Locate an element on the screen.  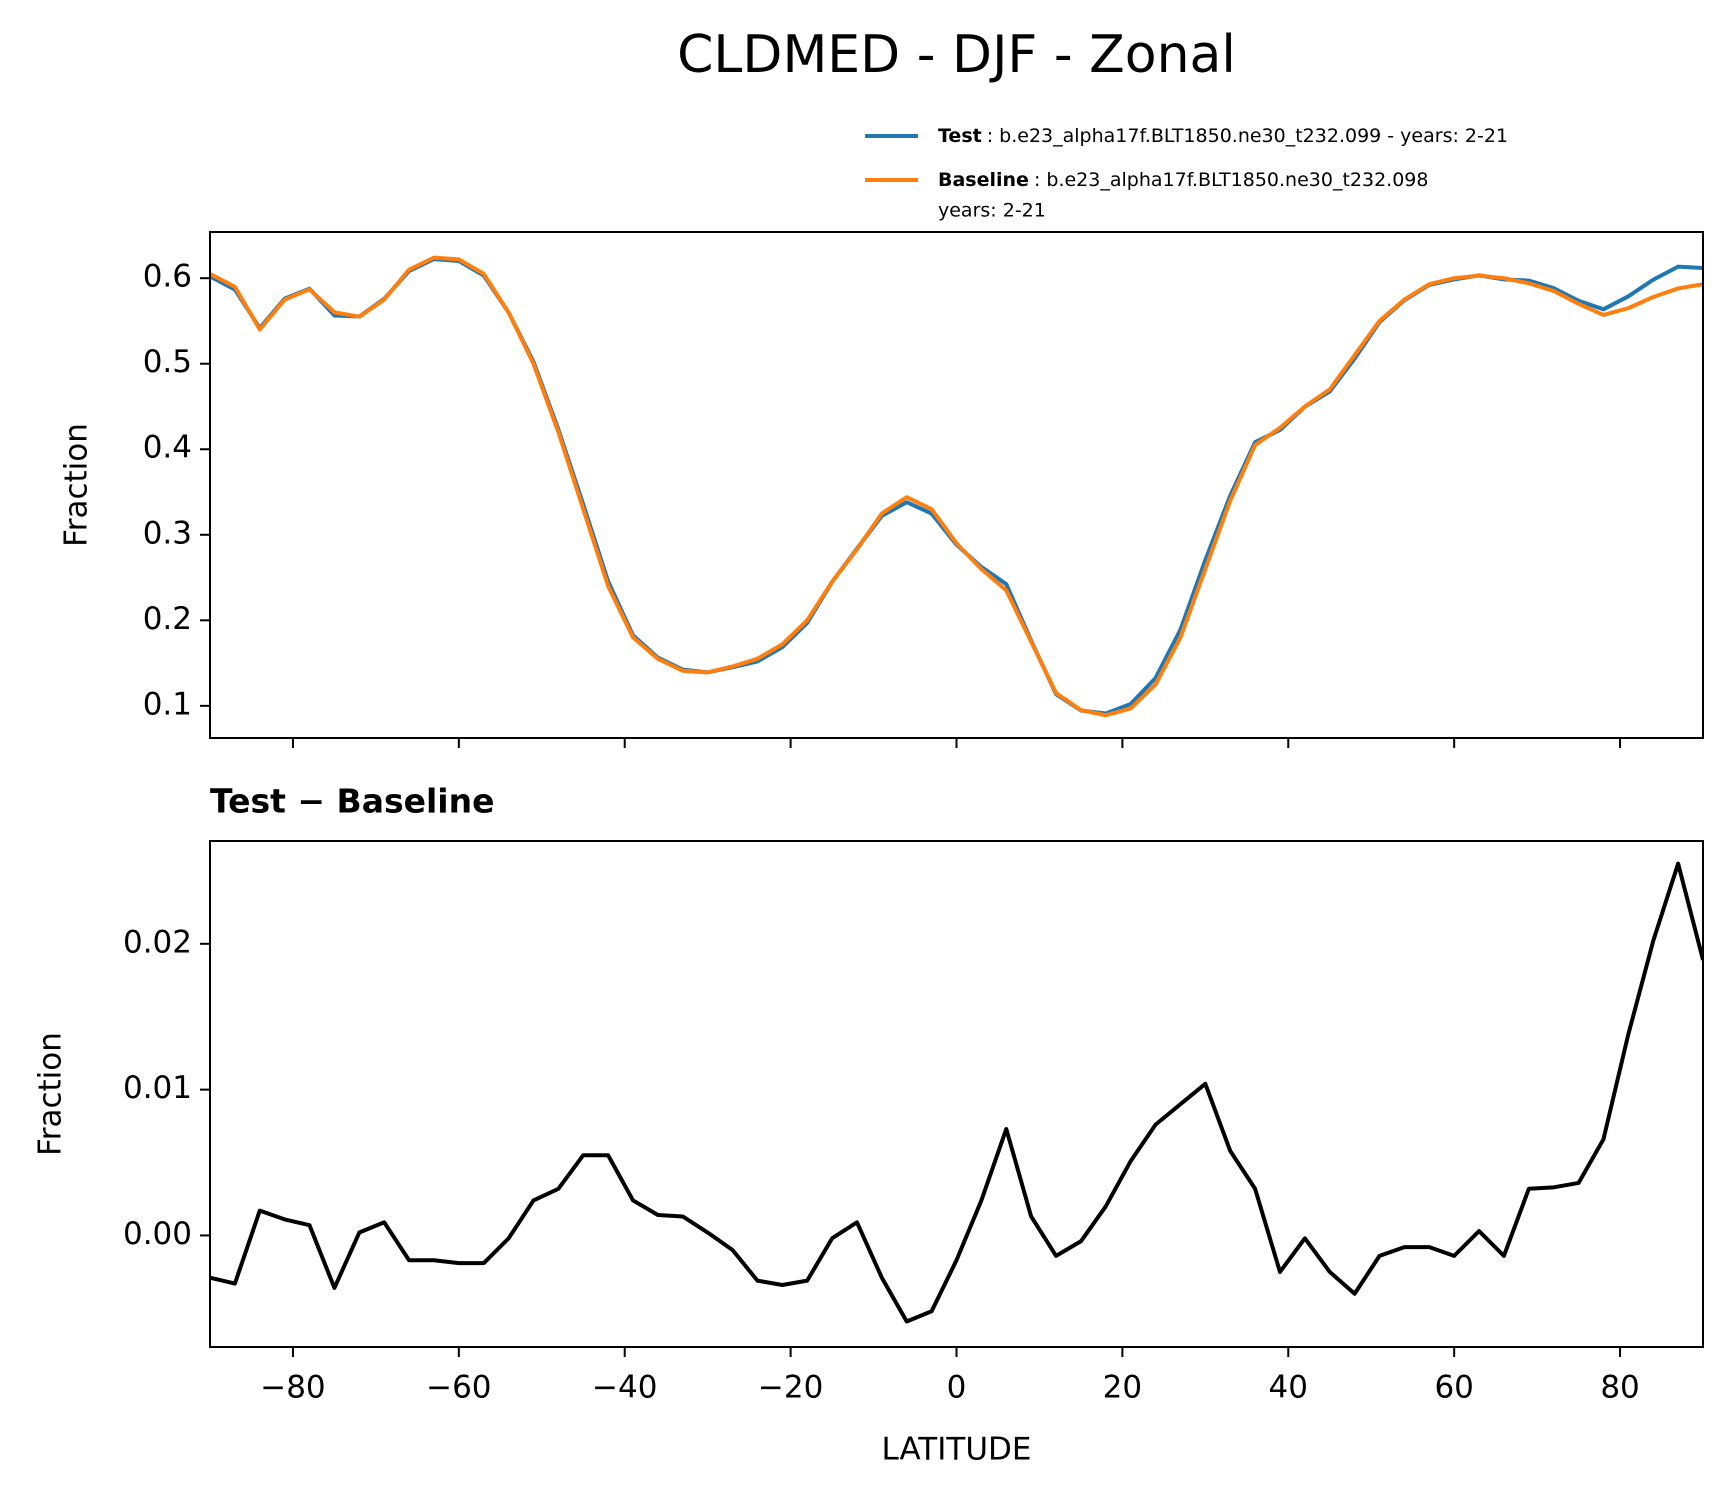
legend-name: Test is located at coordinates (960, 136).